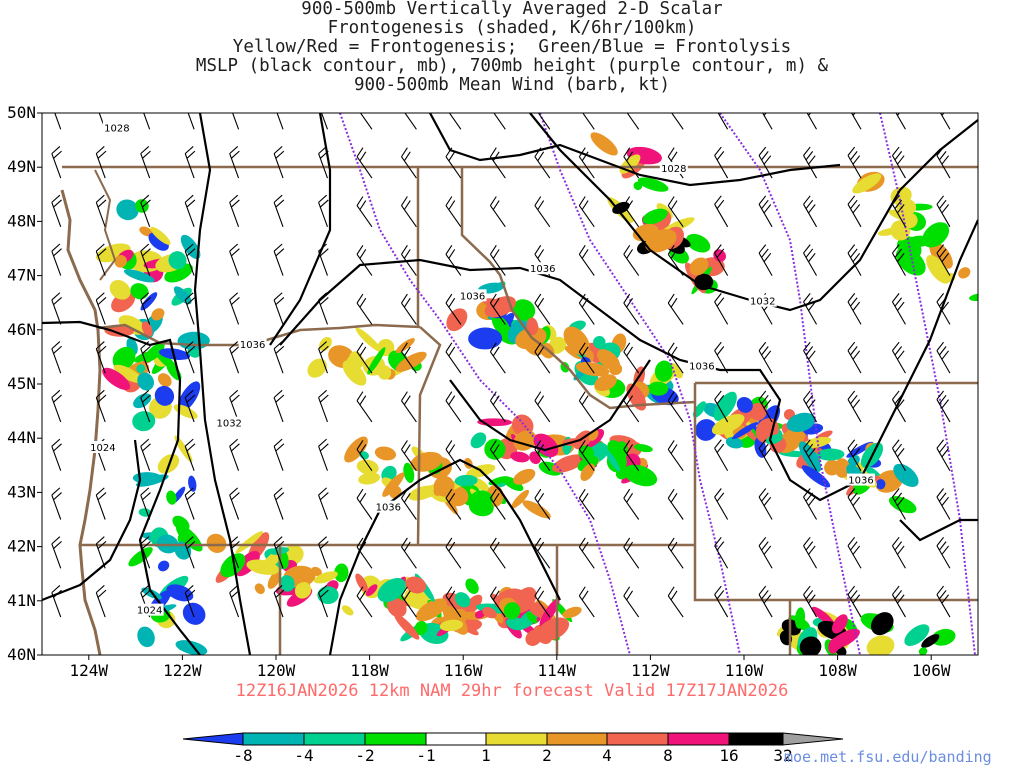 This screenshot has width=1024, height=768. Describe the element at coordinates (21, 166) in the screenshot. I see `lat-tick-label: 49N` at that location.